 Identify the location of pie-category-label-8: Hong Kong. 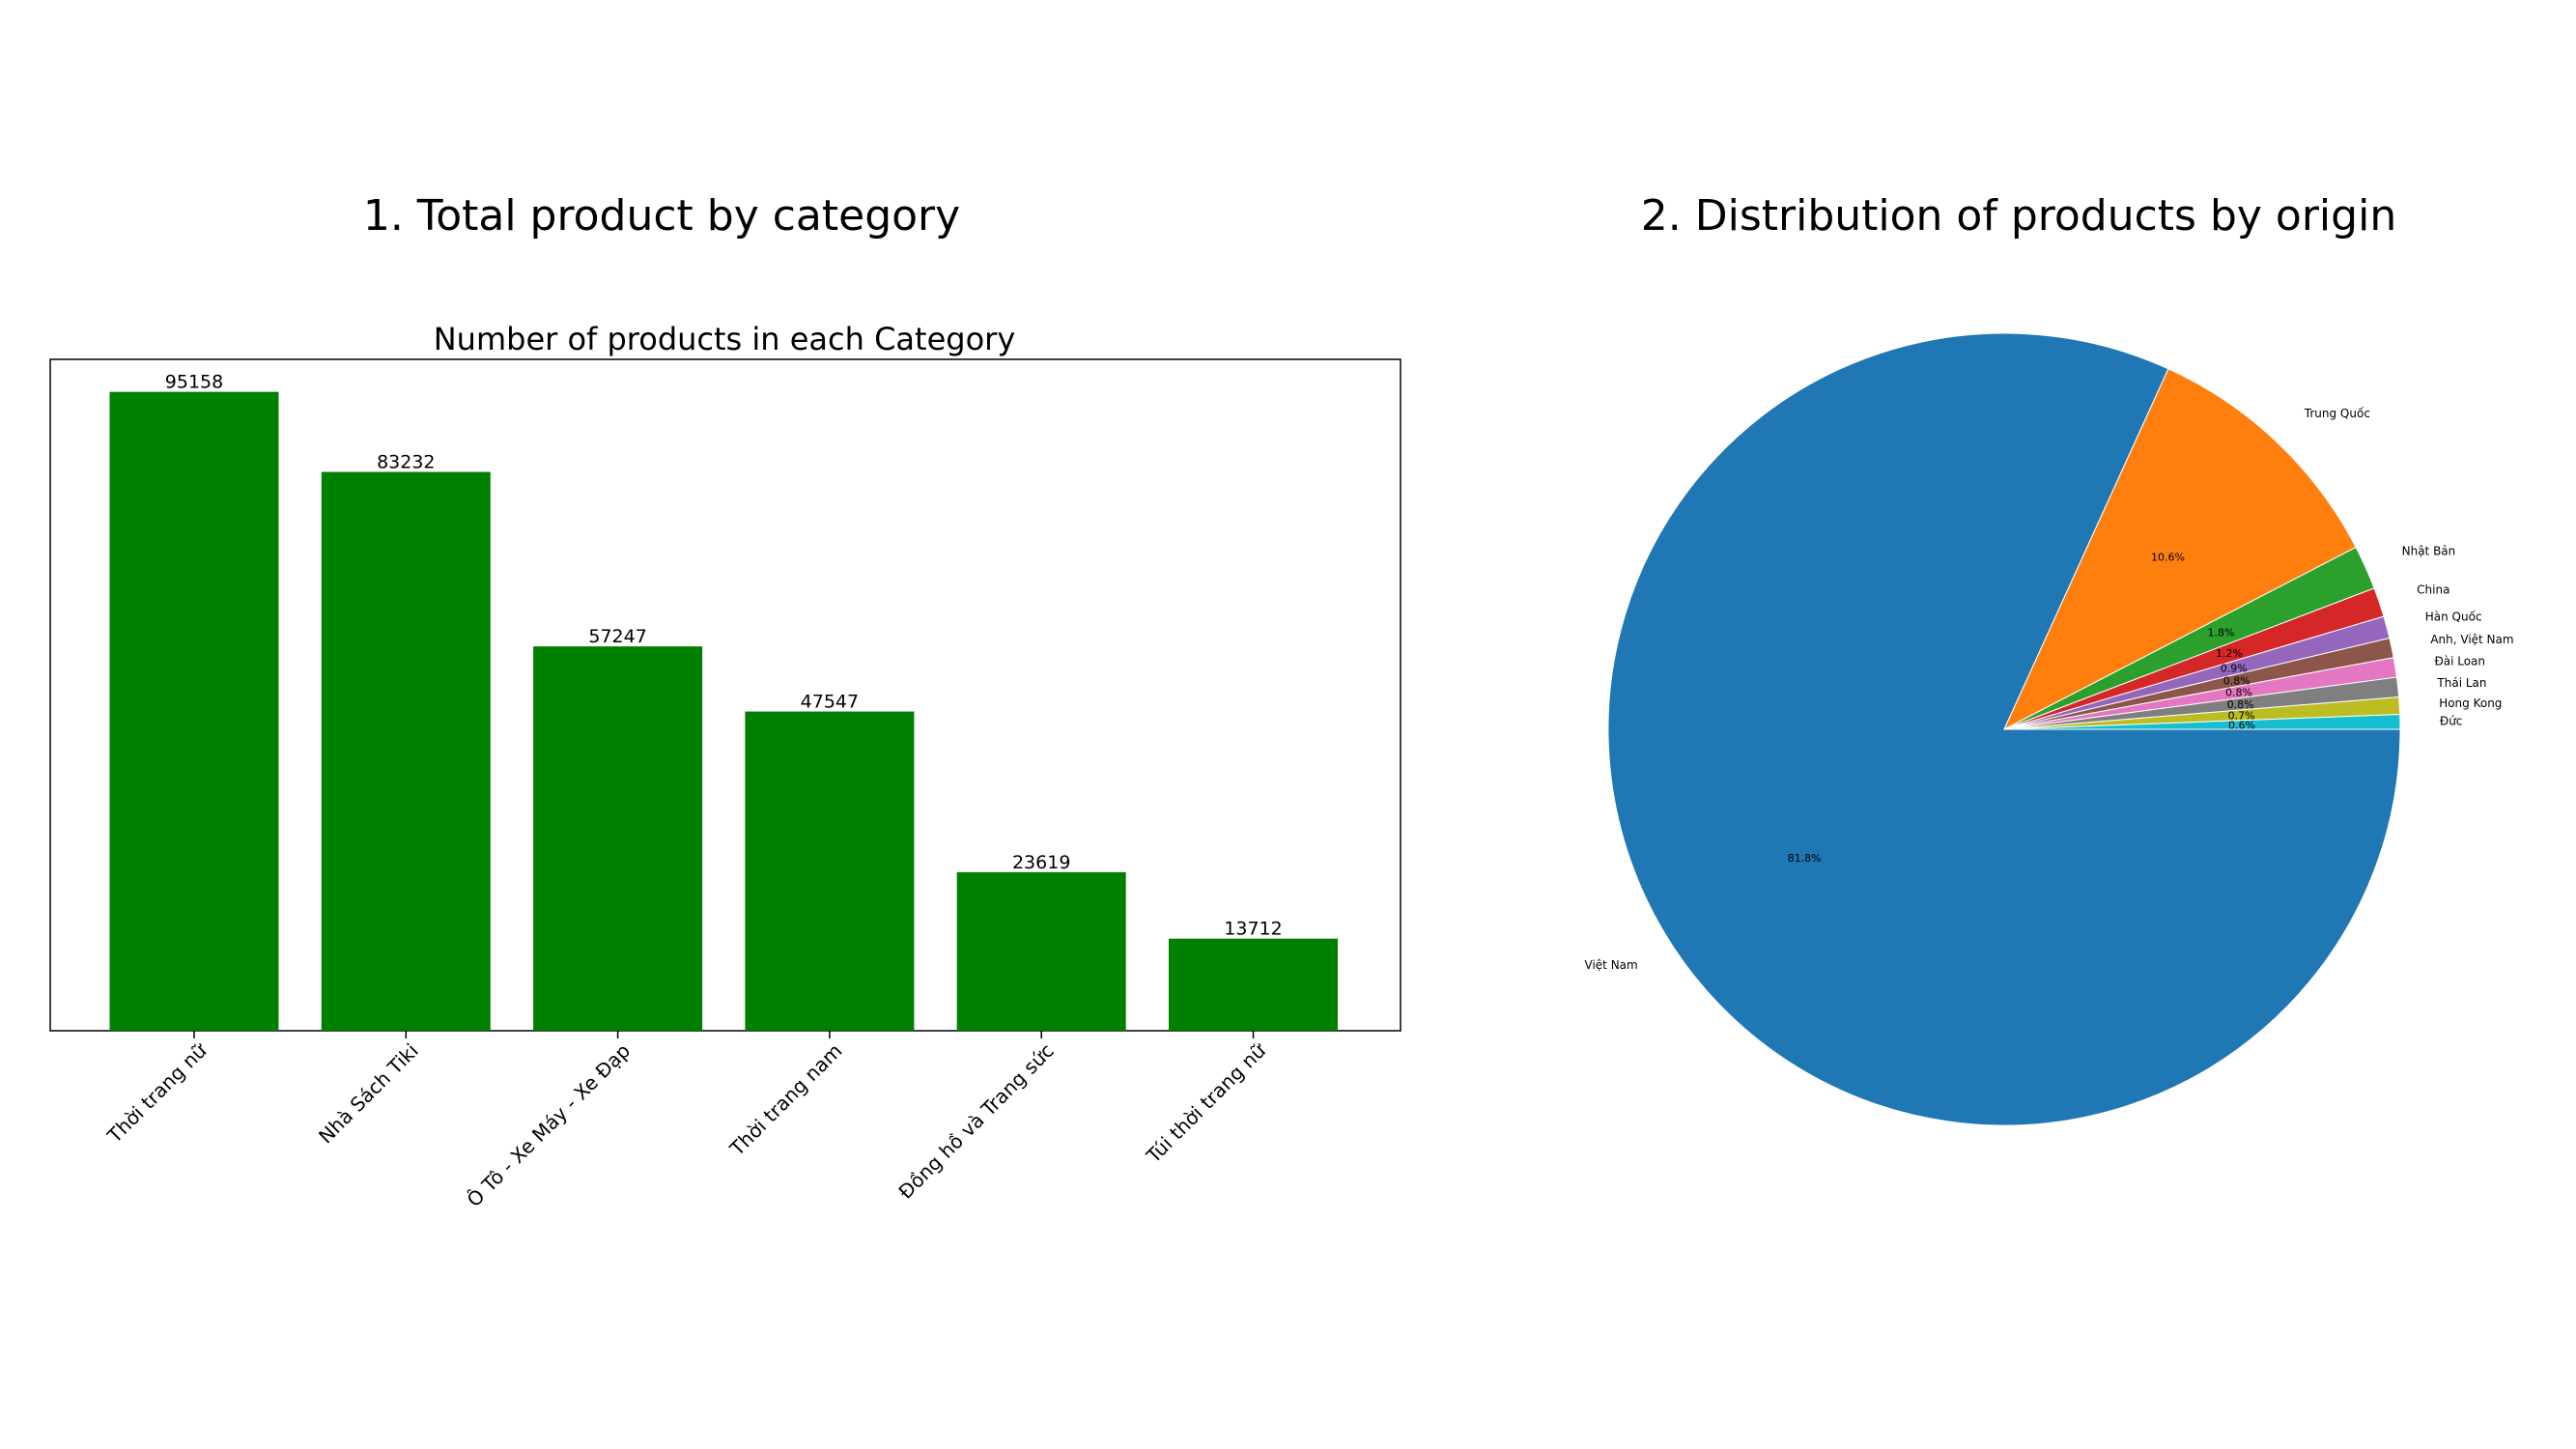
(2470, 703).